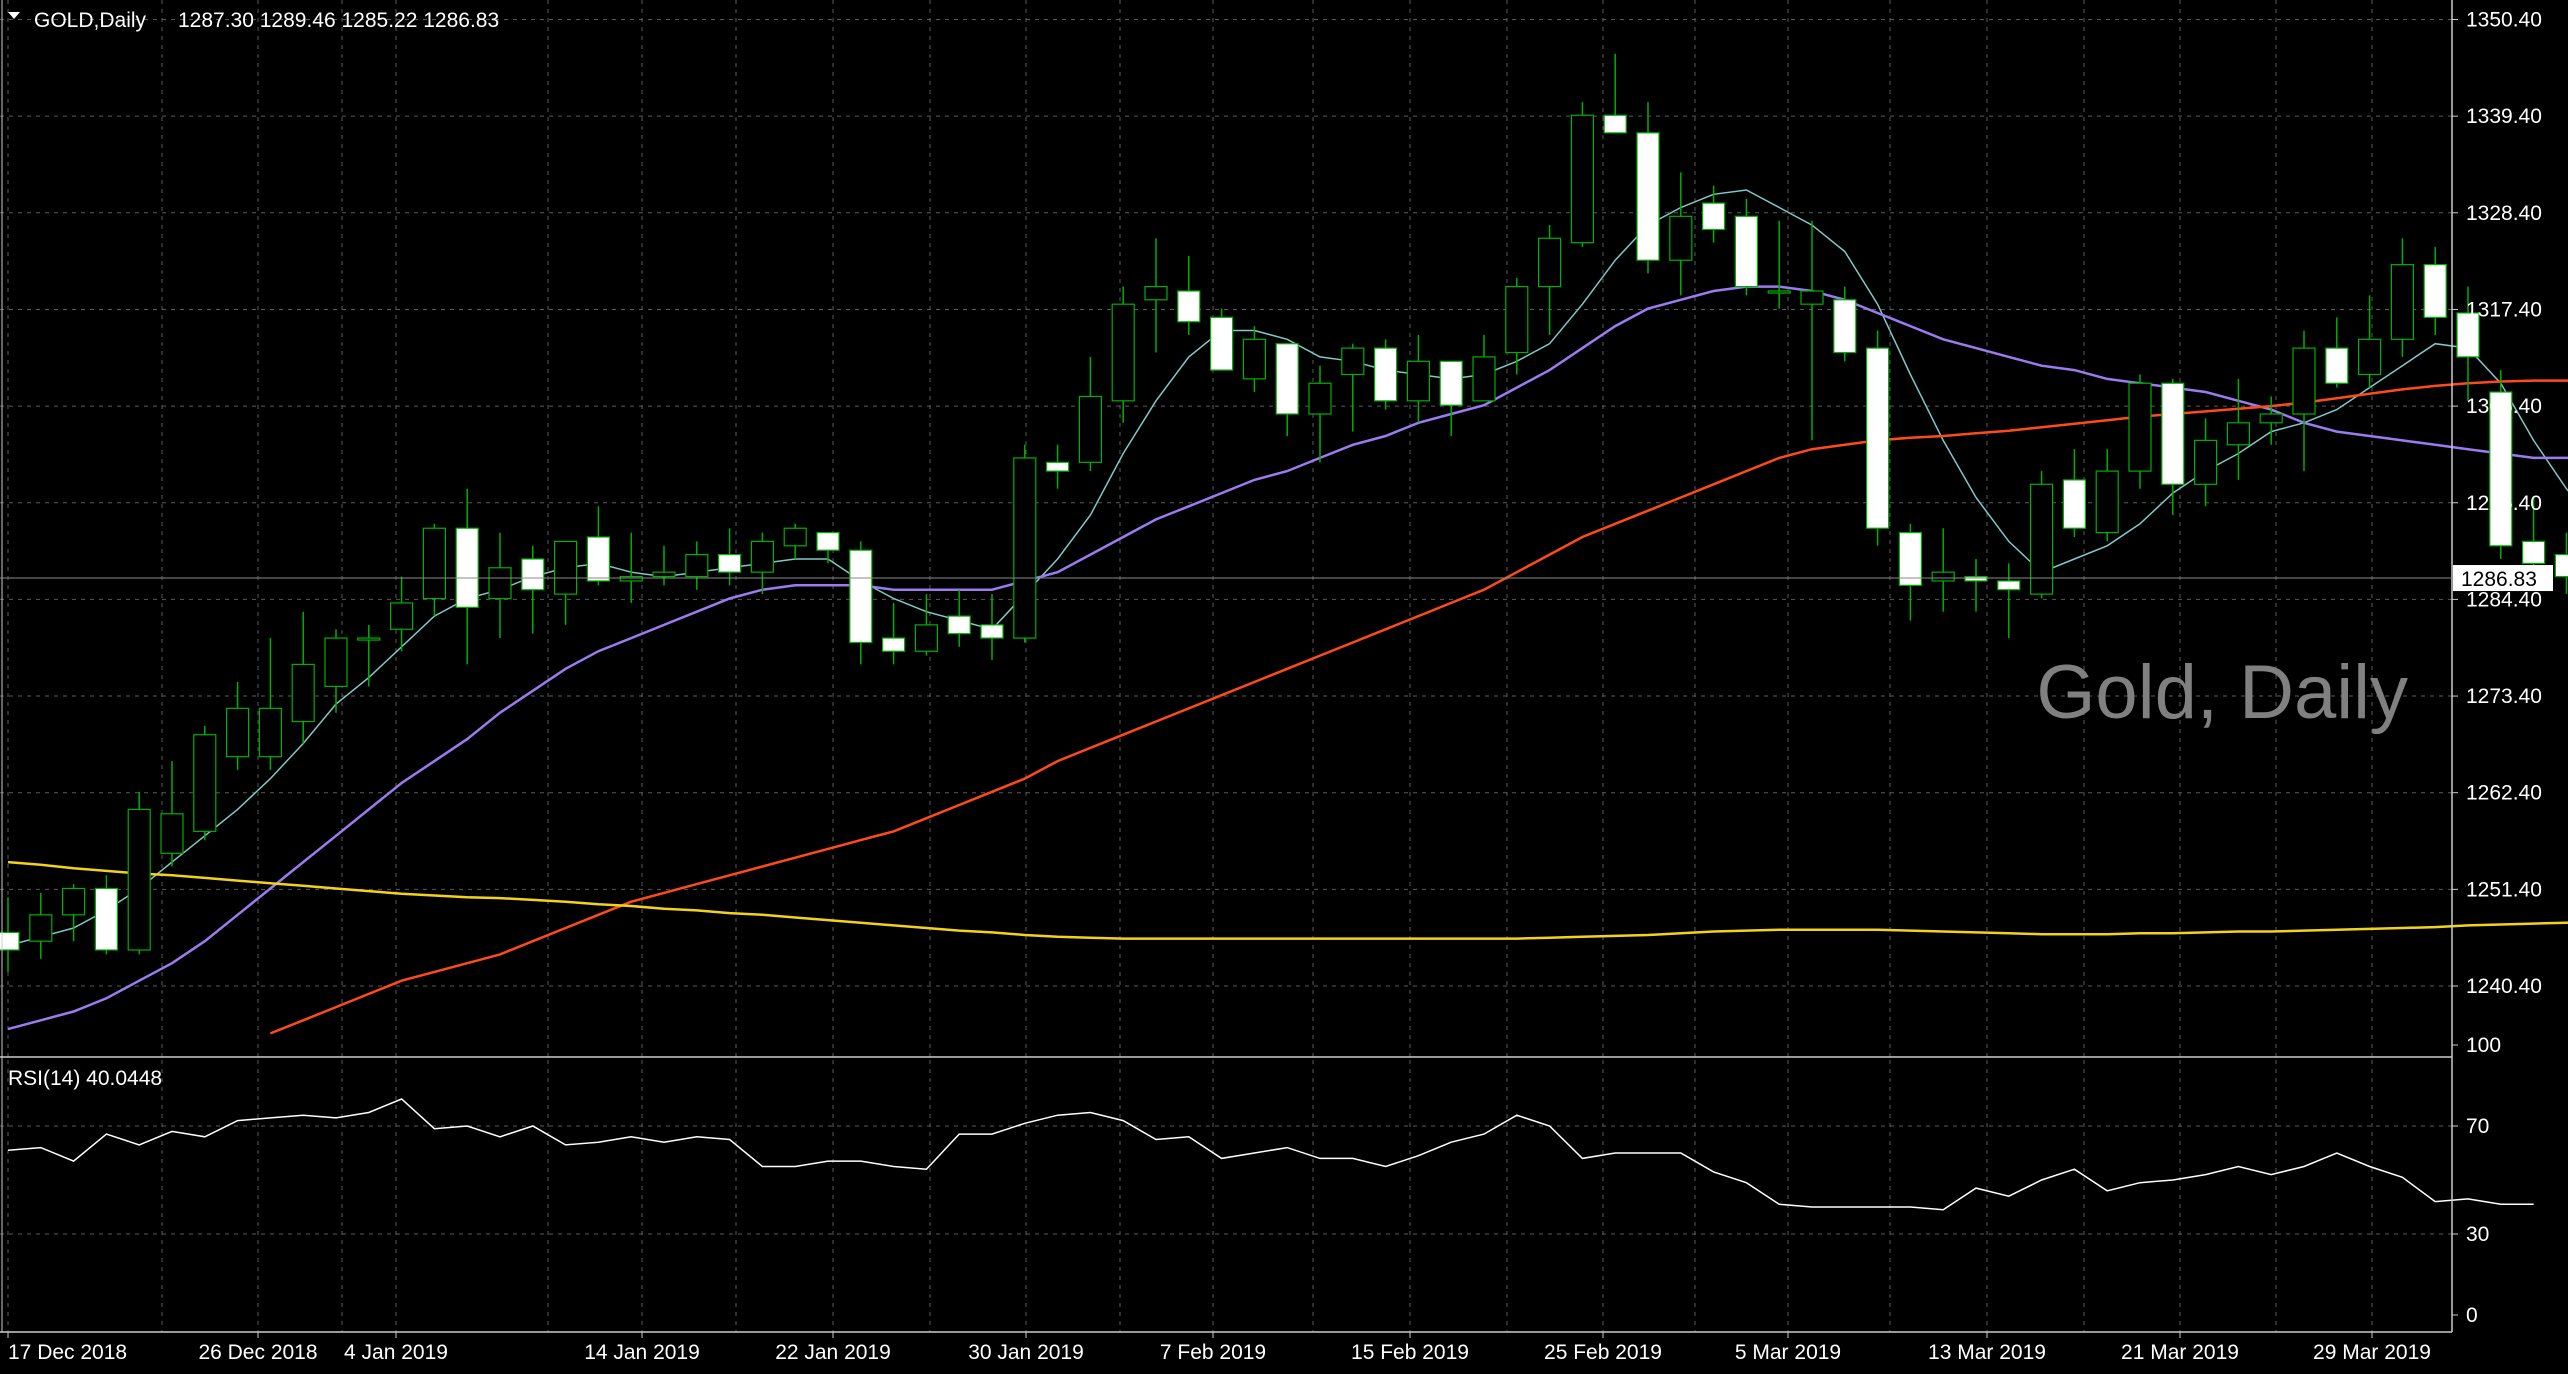 Image resolution: width=2568 pixels, height=1374 pixels. What do you see at coordinates (1213, 1352) in the screenshot?
I see `date-tick-label: 7 Feb 2019` at bounding box center [1213, 1352].